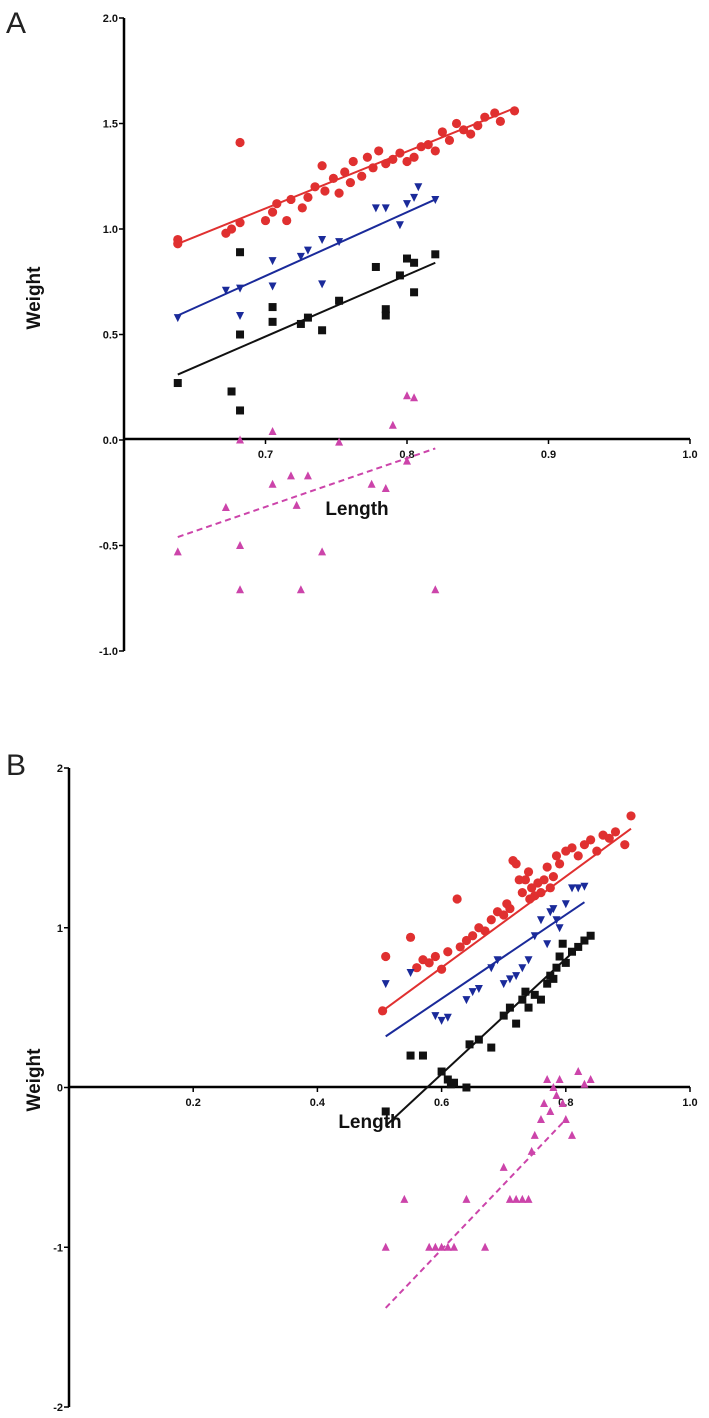  I want to click on panel-b-x-tick-label: 0.8, so click(565, 1103).